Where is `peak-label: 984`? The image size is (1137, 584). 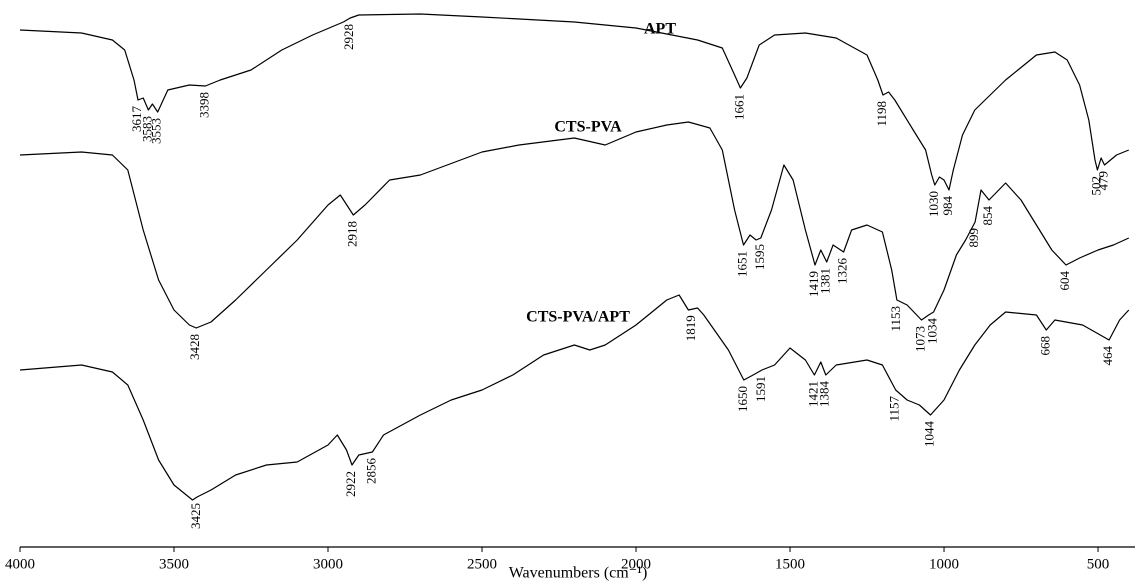 peak-label: 984 is located at coordinates (947, 206).